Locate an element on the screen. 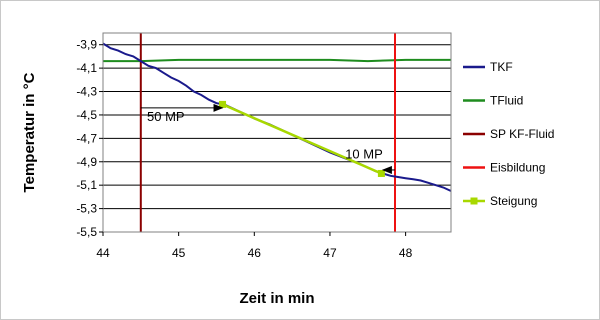 Image resolution: width=600 pixels, height=320 pixels. y-tick-label: -4,3 is located at coordinates (86, 92).